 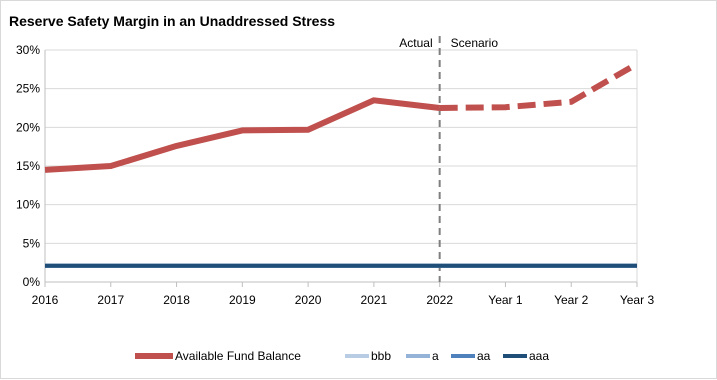 What do you see at coordinates (32, 282) in the screenshot?
I see `y-tick-label: 0%` at bounding box center [32, 282].